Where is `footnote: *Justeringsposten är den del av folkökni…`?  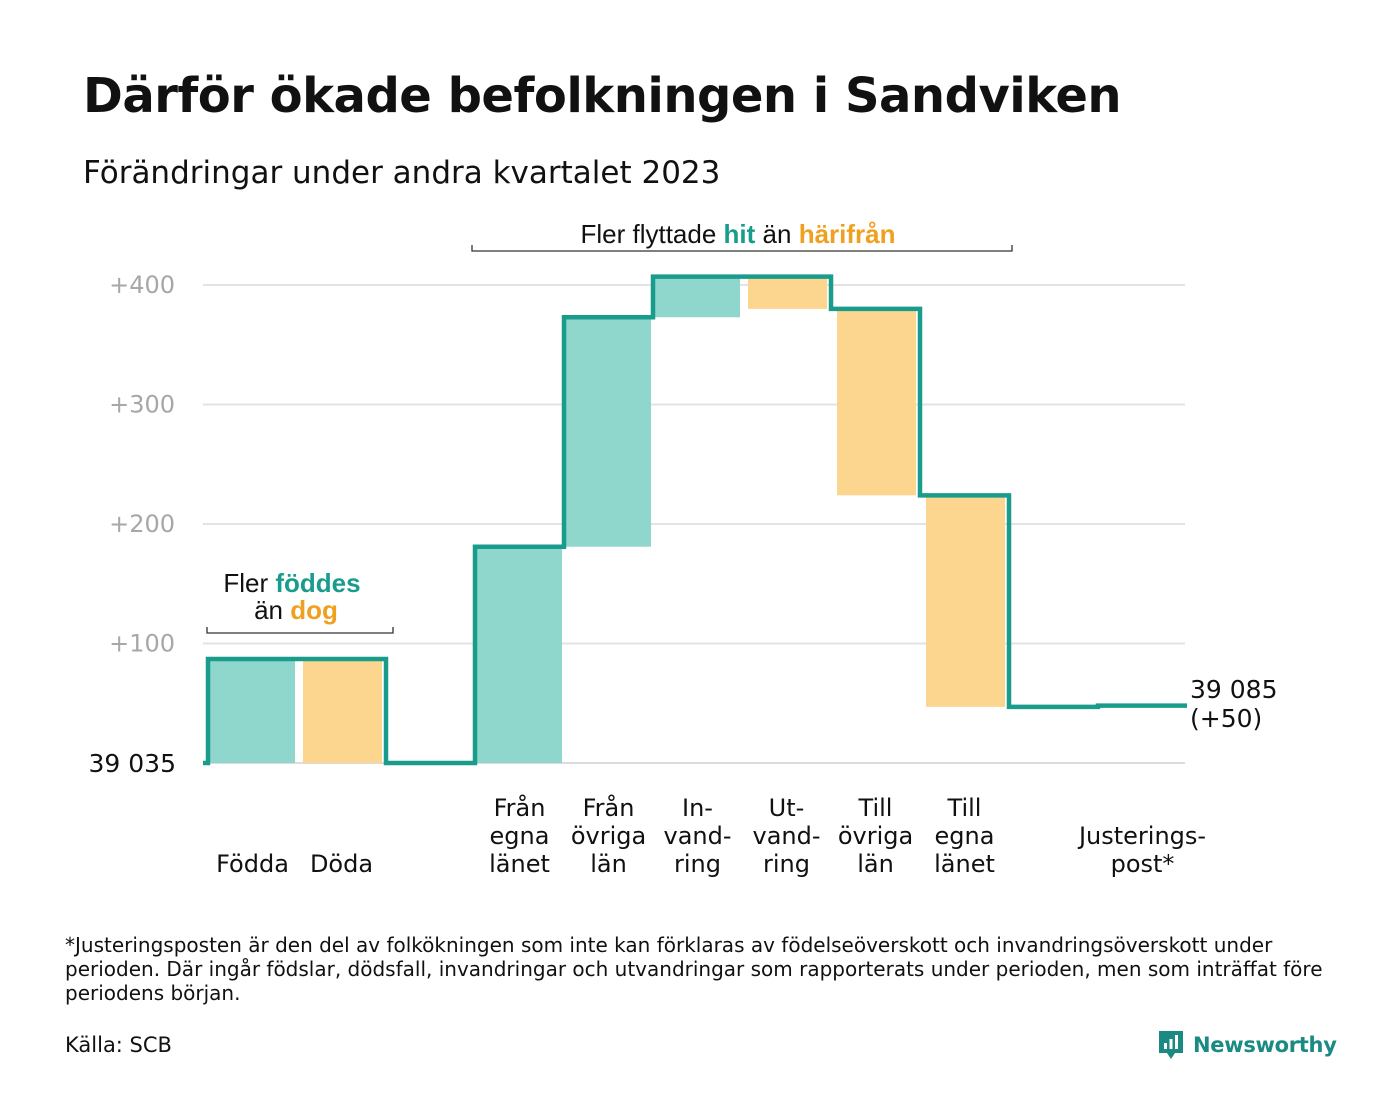
footnote: *Justeringsposten är den del av folkökni… is located at coordinates (694, 969).